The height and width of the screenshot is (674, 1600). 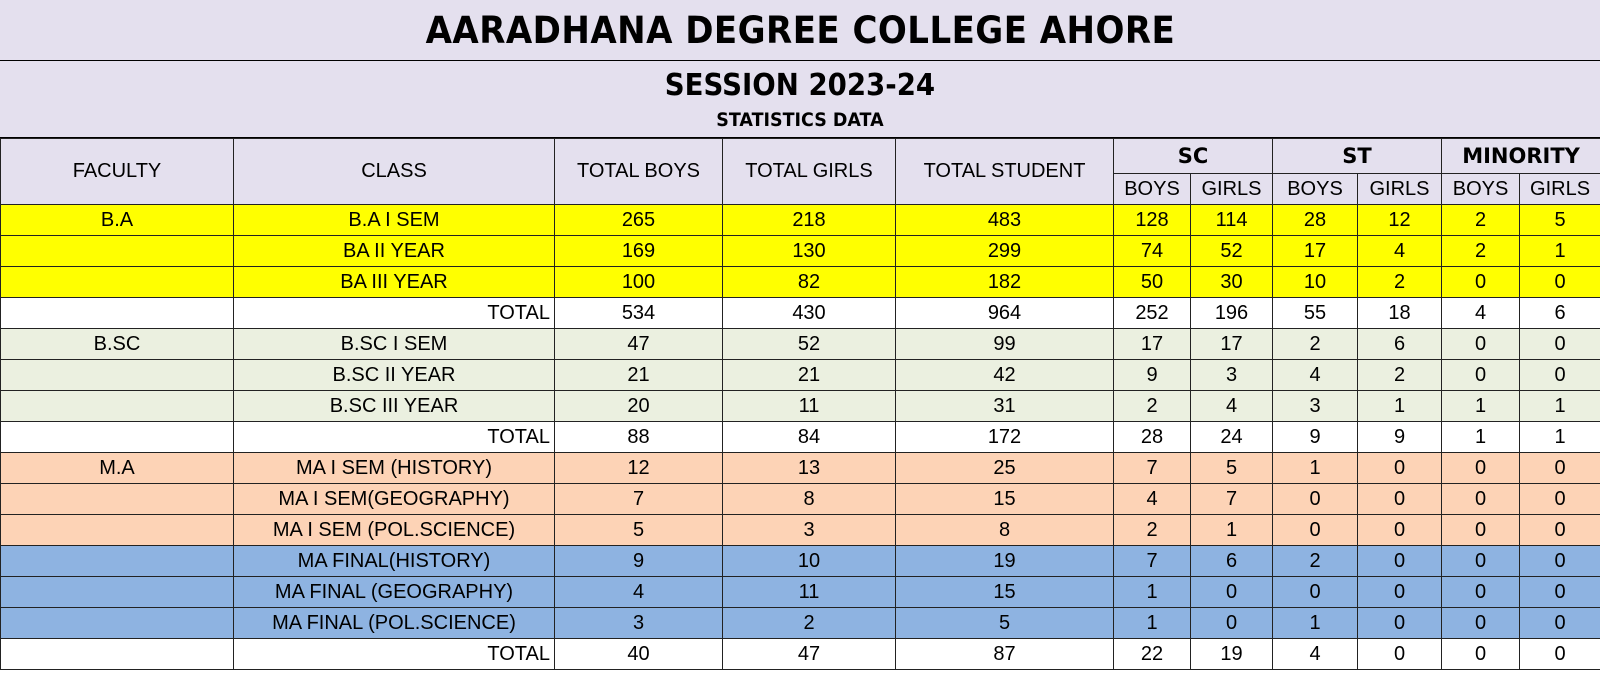 I want to click on cell-sc-girls: 4, so click(x=1231, y=406).